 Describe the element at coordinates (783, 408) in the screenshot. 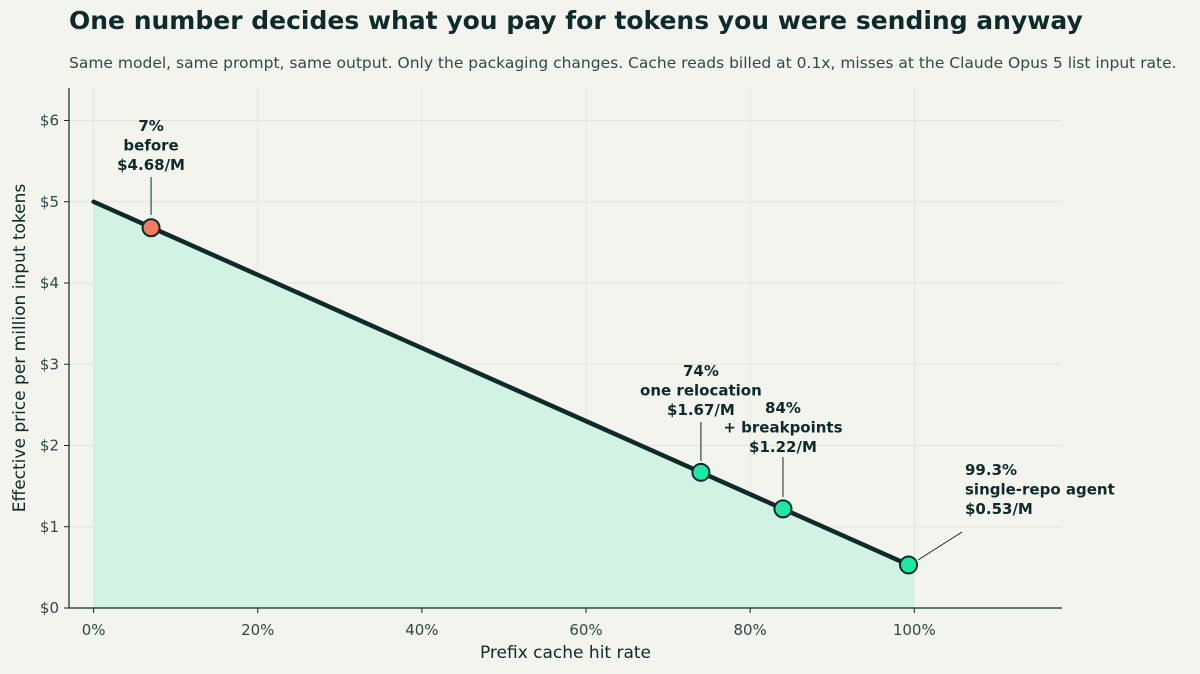

I see `annotation-label: 84%` at that location.